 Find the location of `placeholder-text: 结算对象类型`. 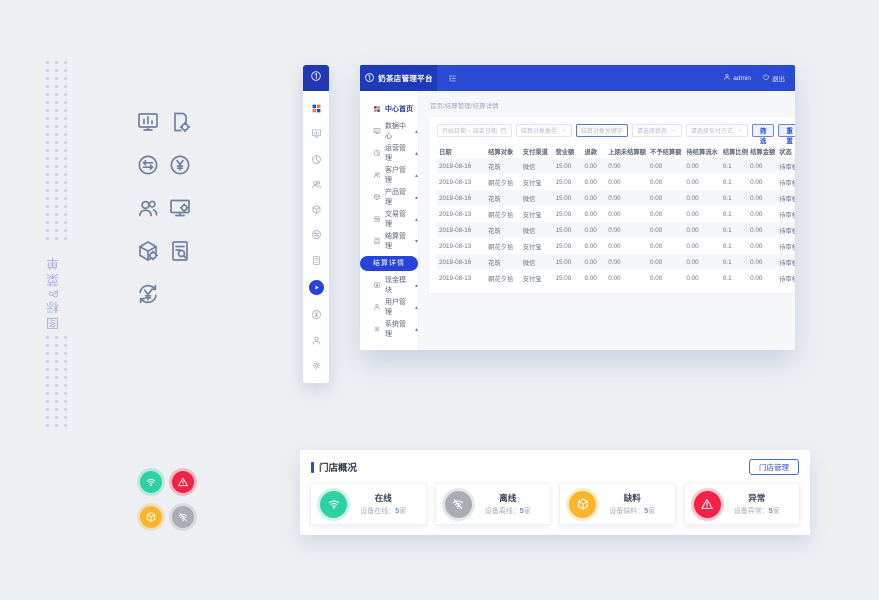

placeholder-text: 结算对象类型 is located at coordinates (538, 132).